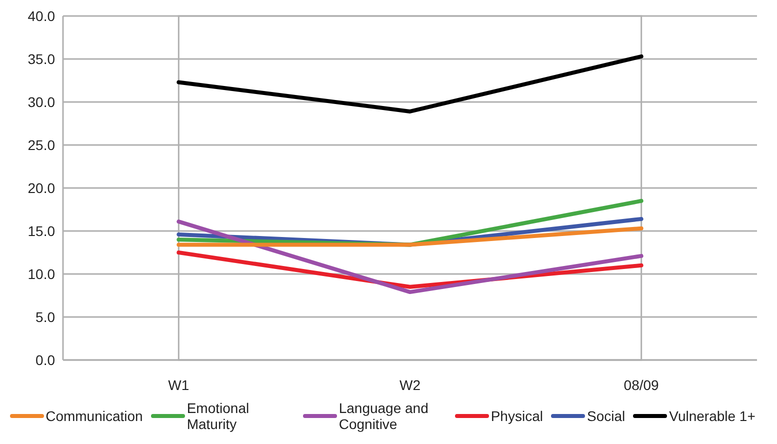 The width and height of the screenshot is (777, 444). I want to click on legend-label: Vulnerable 1+, so click(712, 416).